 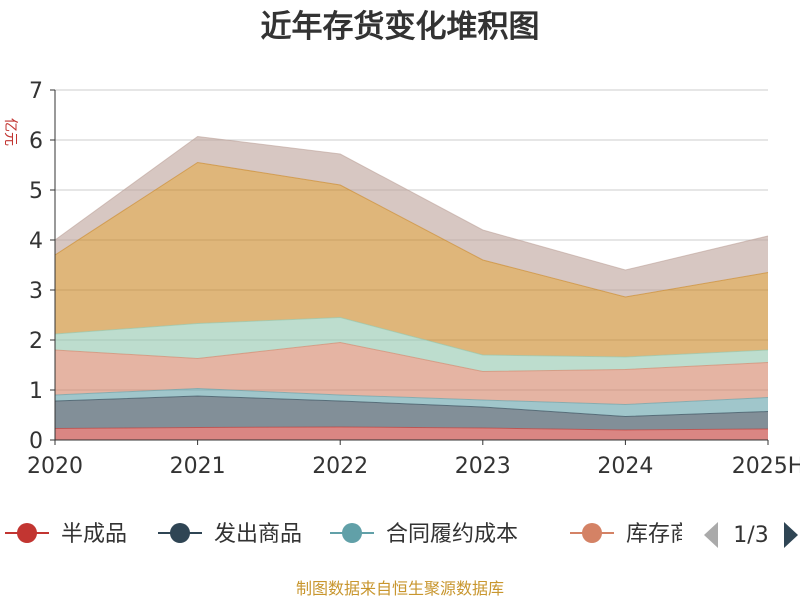 What do you see at coordinates (483, 466) in the screenshot?
I see `x-tick-label-3: 2023` at bounding box center [483, 466].